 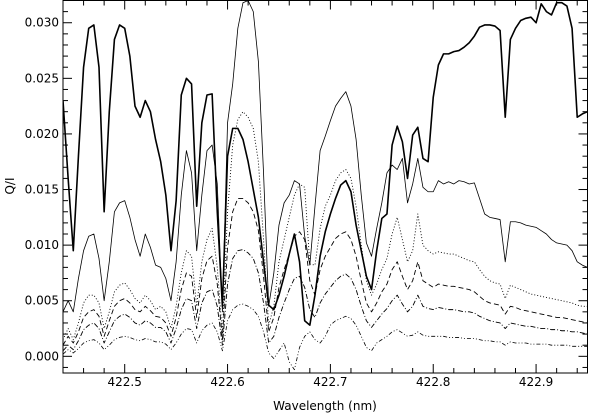 What do you see at coordinates (42, 190) in the screenshot?
I see `y-tick-label: 0.015` at bounding box center [42, 190].